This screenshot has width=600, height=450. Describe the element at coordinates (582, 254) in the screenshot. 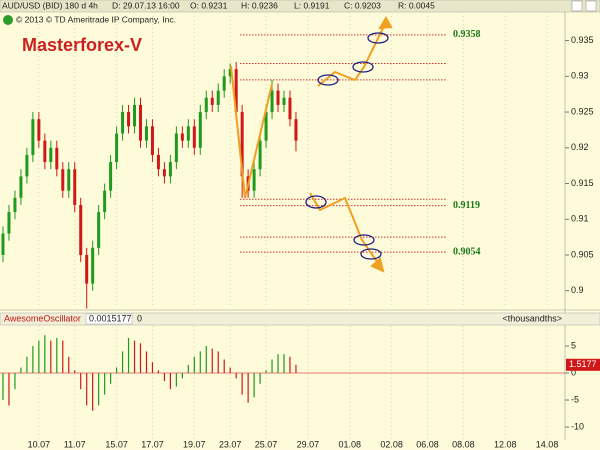

I see `y-tick-label: 0.905` at that location.